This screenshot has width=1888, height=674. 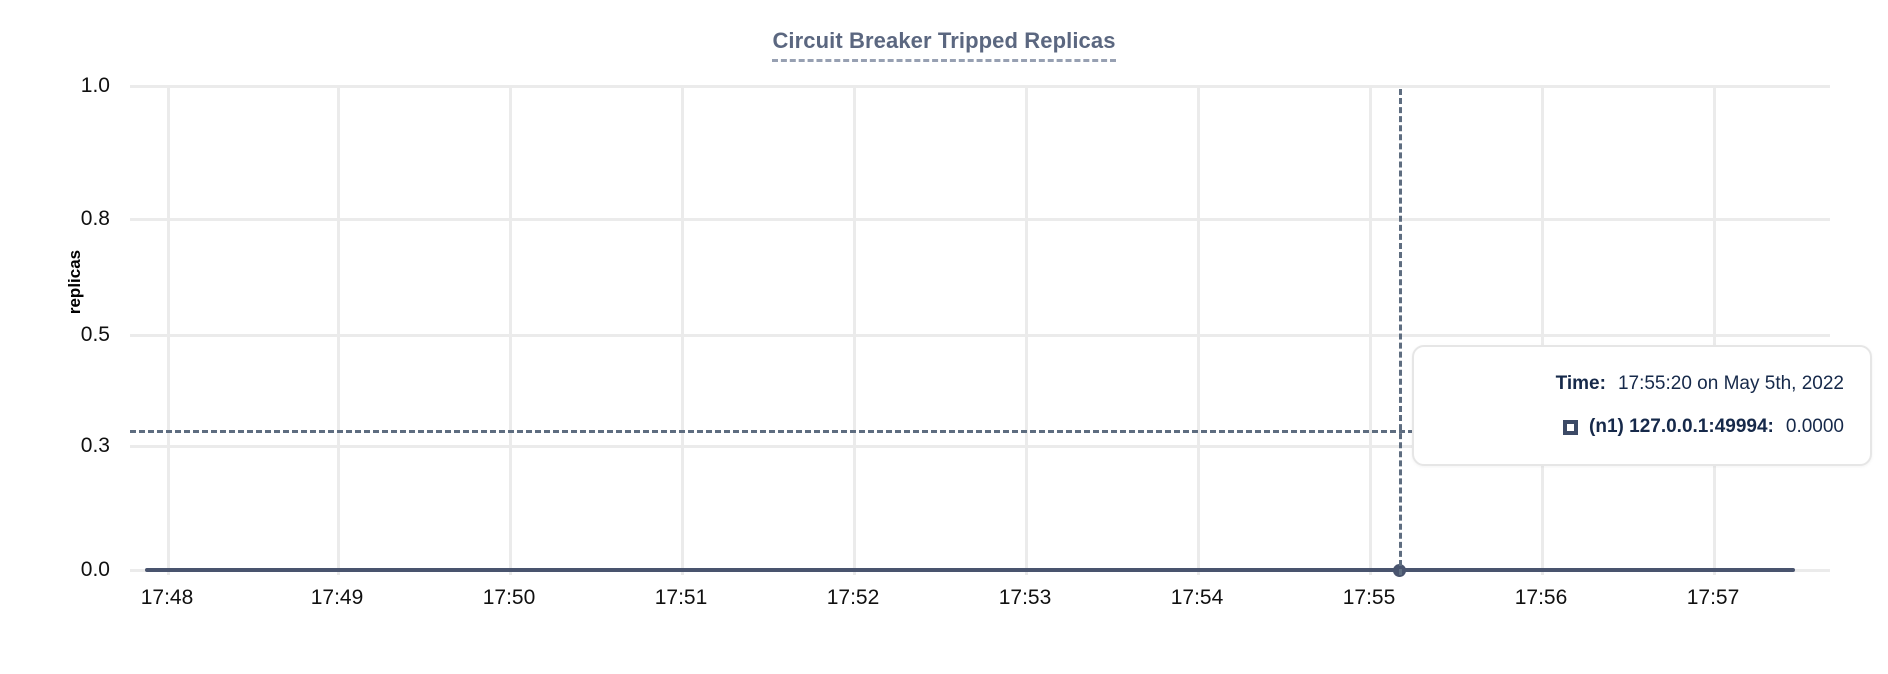 What do you see at coordinates (1730, 383) in the screenshot?
I see `tooltip-time-value: 17:55:20 on May 5th, 2022` at bounding box center [1730, 383].